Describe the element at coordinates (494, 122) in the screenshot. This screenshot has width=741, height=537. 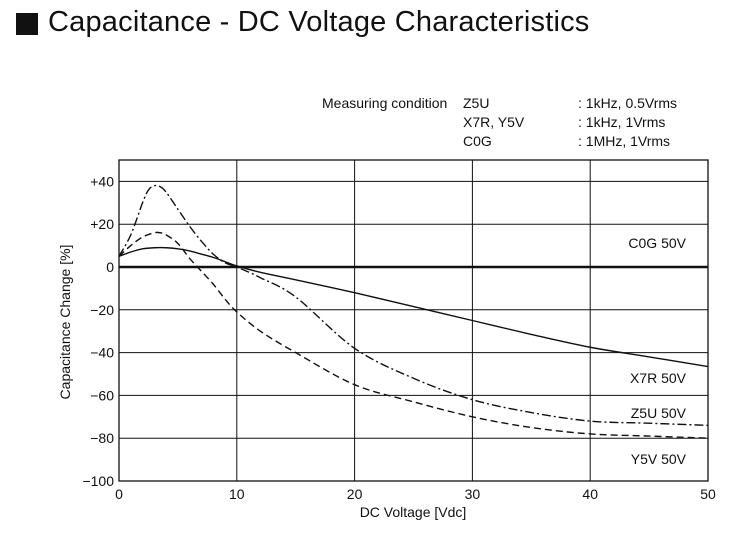
I see `condition-type-x7r-y5v: X7R, Y5V` at that location.